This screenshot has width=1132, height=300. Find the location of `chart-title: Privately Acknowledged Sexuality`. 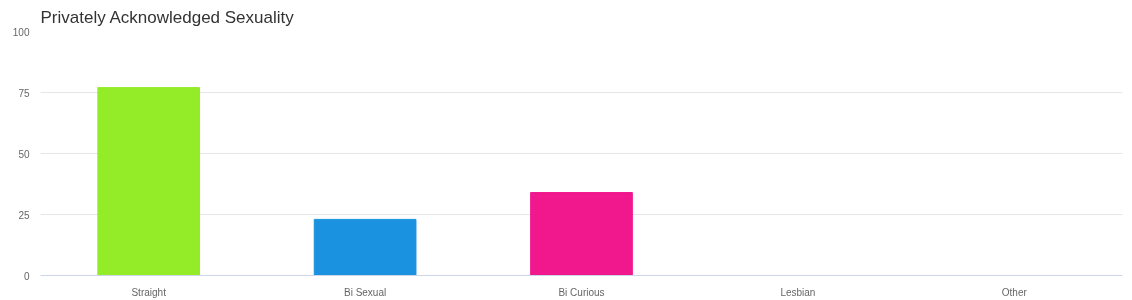

chart-title: Privately Acknowledged Sexuality is located at coordinates (167, 17).